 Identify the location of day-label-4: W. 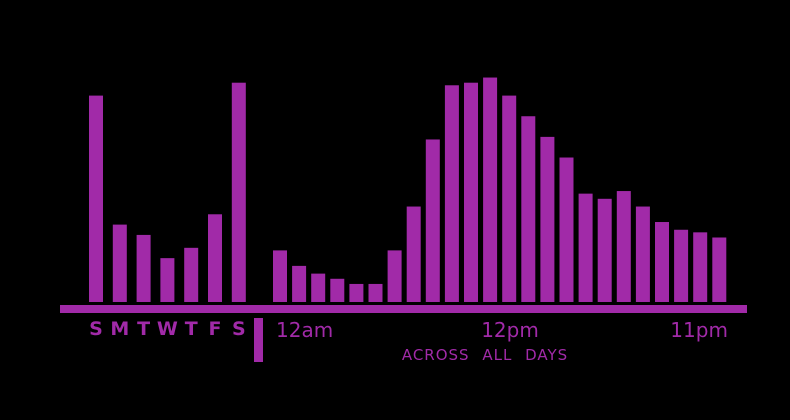
(167, 329).